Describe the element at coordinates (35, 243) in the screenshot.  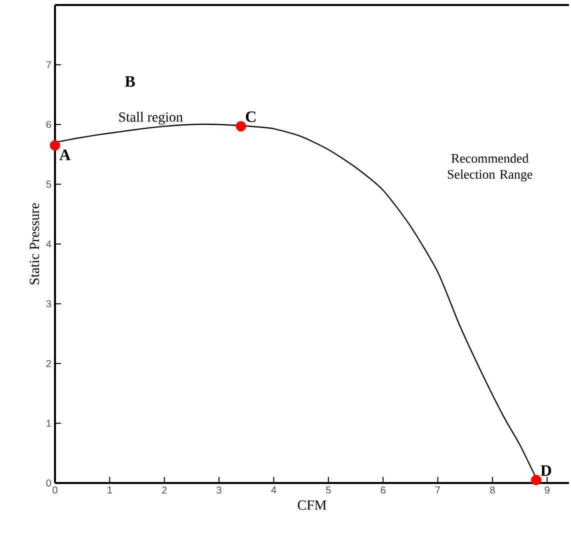
I see `y-axis-title: Static Pressure` at that location.